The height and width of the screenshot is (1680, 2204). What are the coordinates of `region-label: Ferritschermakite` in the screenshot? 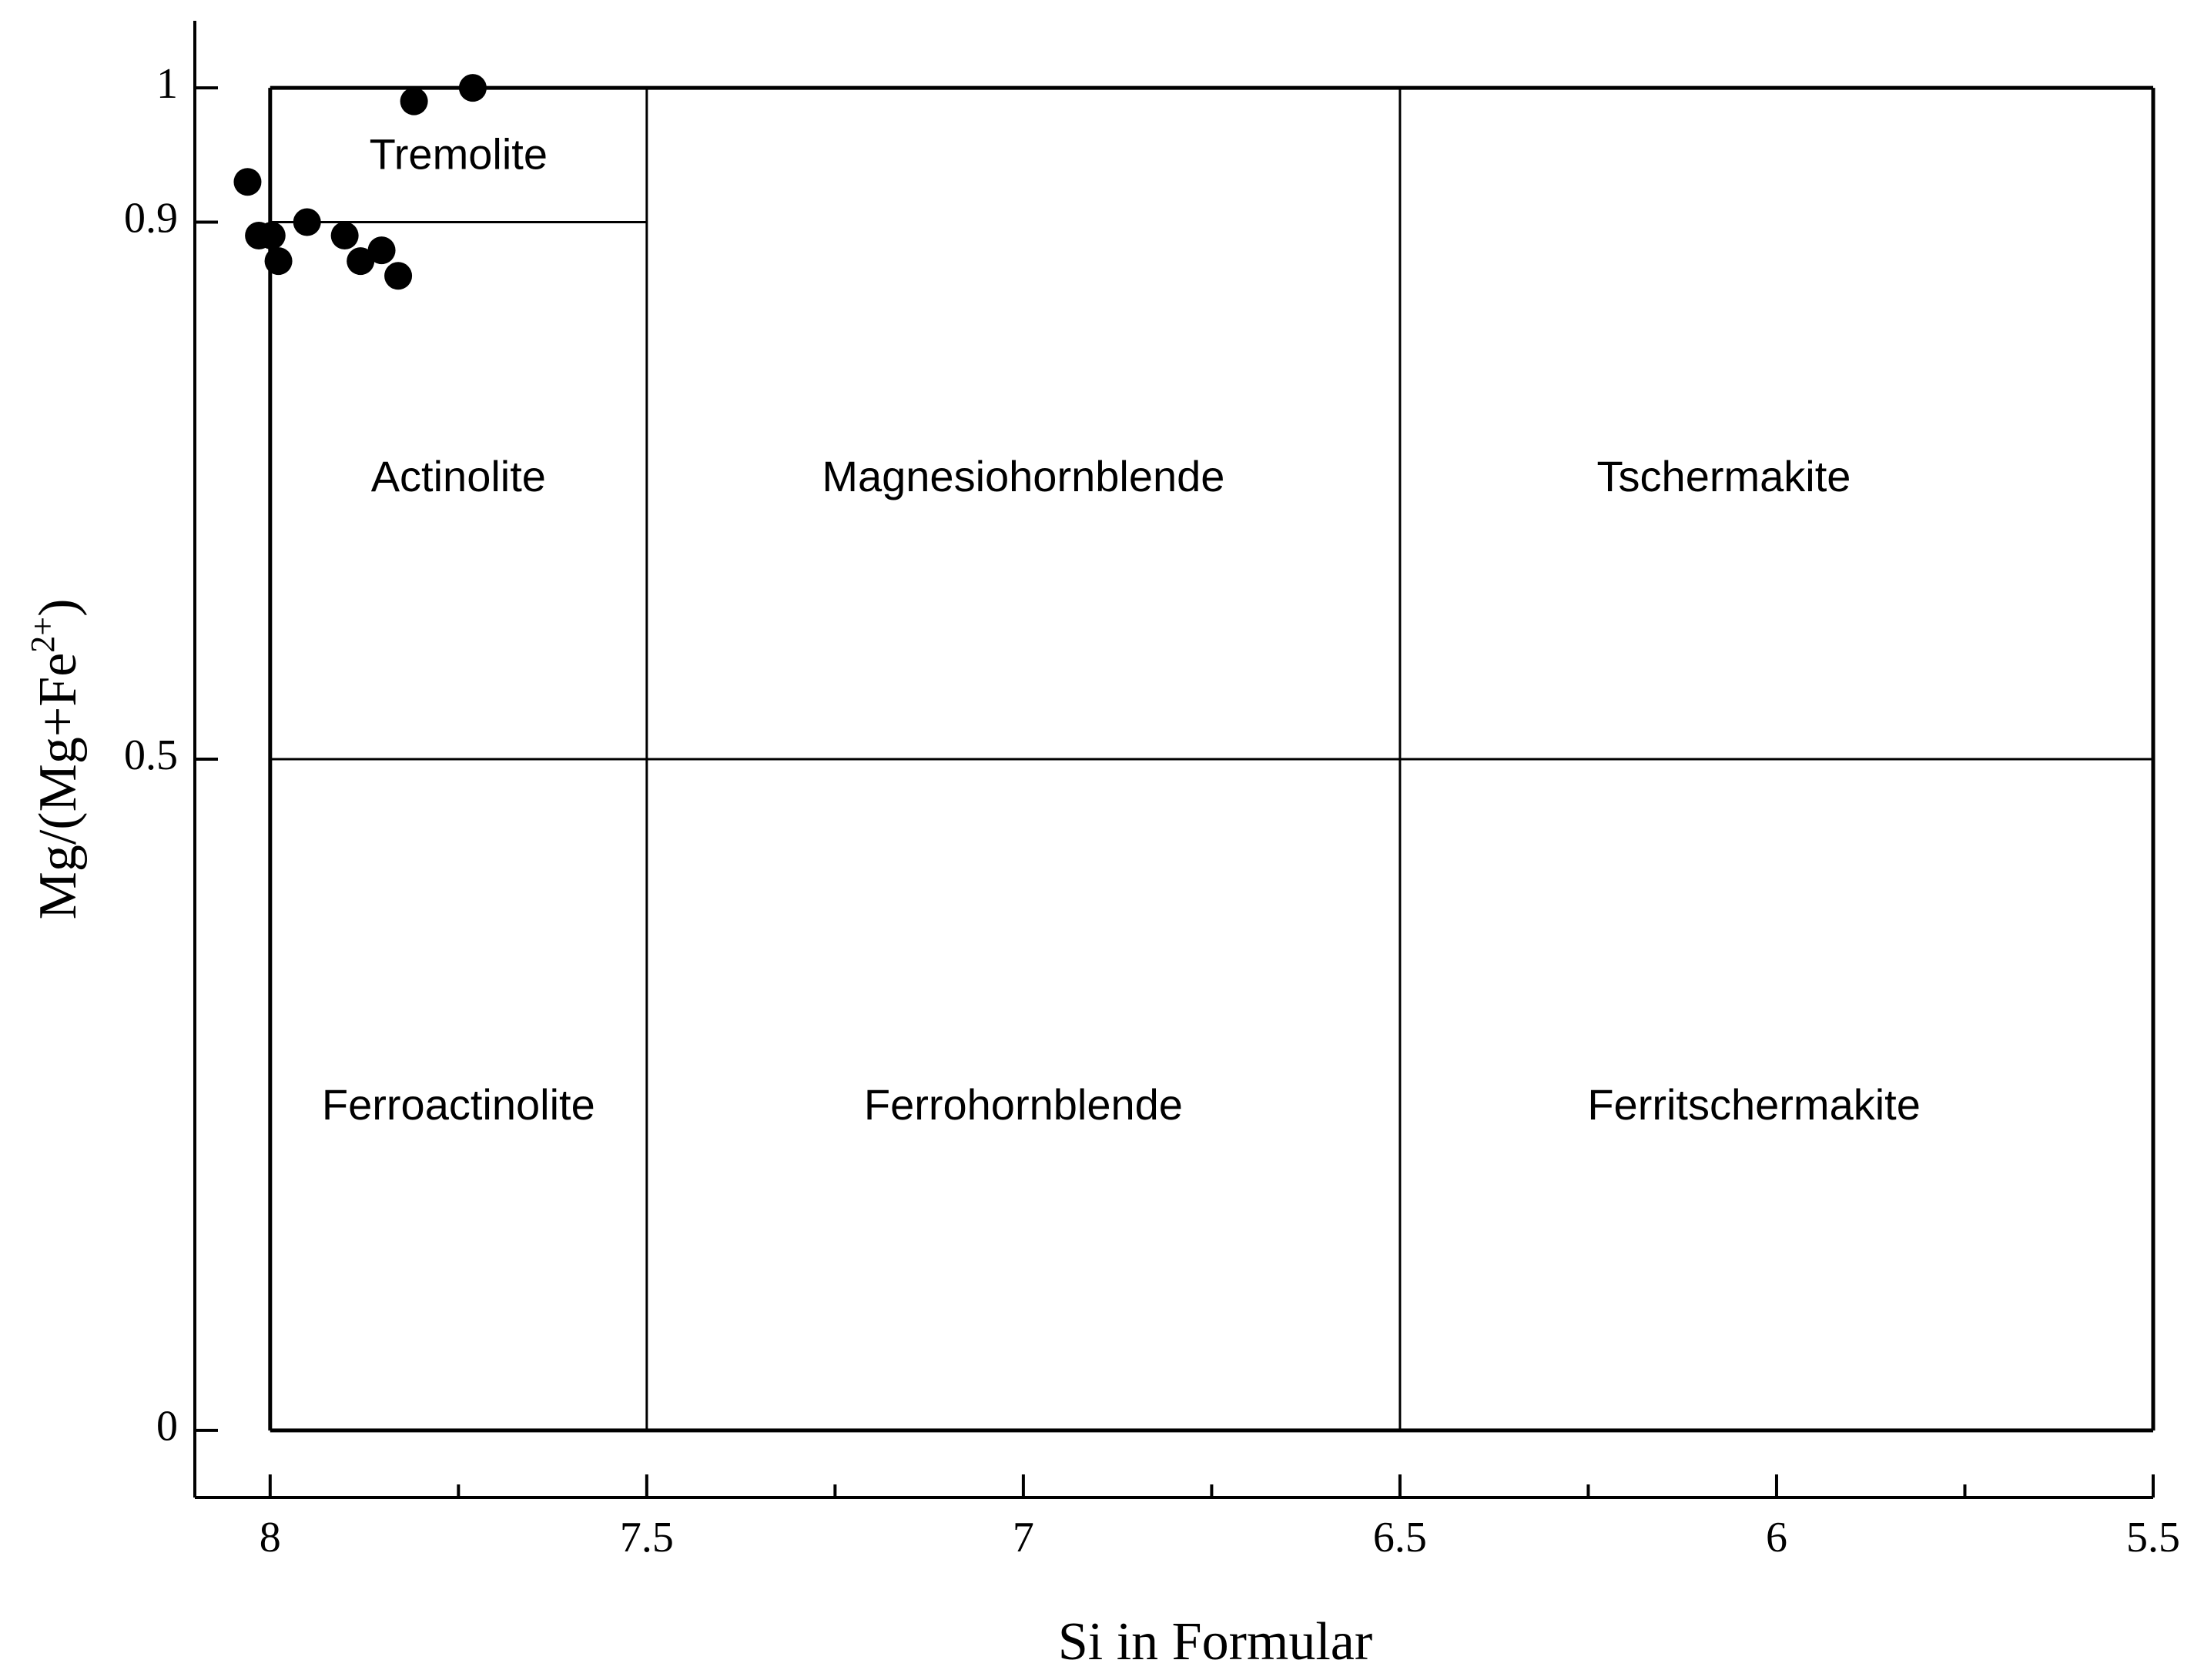 It's located at (1754, 1104).